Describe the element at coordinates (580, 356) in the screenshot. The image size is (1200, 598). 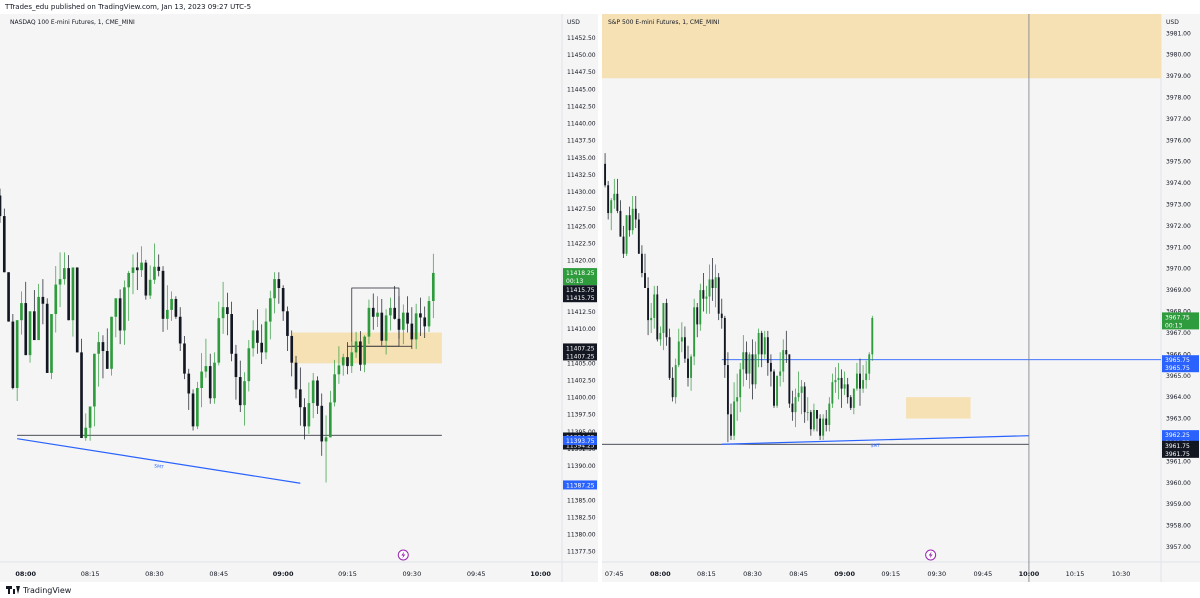
I see `left-price-label-text: 11407.25` at that location.